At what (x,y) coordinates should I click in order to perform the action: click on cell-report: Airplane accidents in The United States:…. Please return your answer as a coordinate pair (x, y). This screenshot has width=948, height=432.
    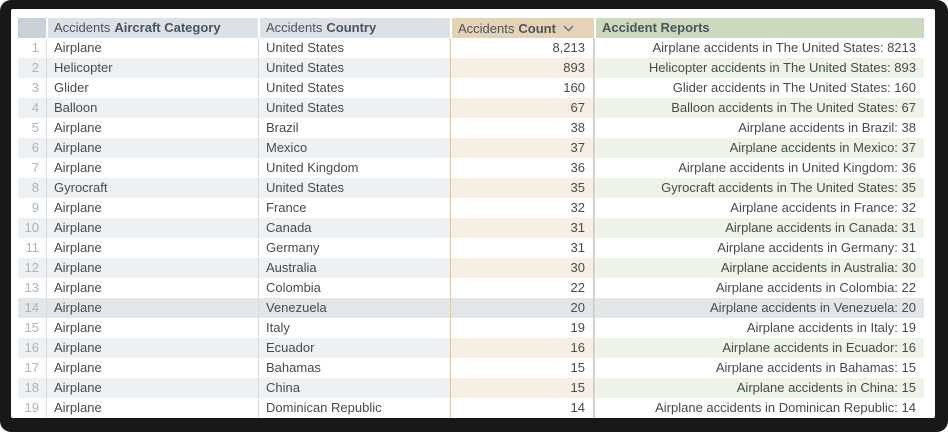
    Looking at the image, I should click on (759, 48).